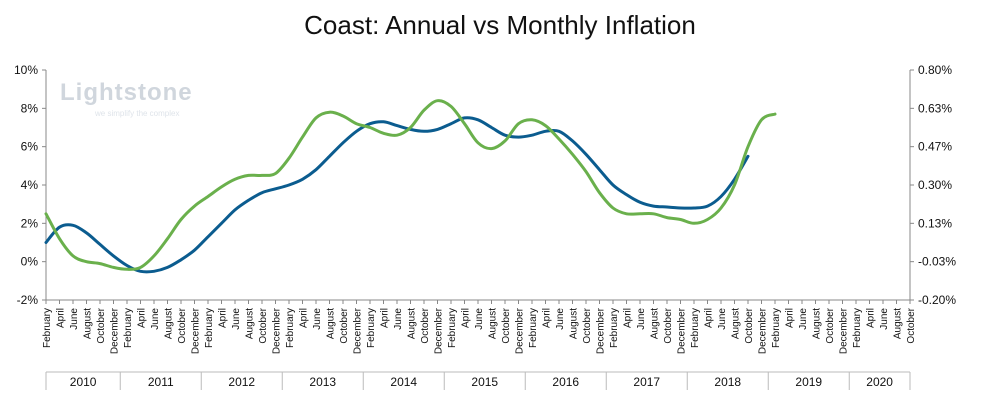  Describe the element at coordinates (808, 382) in the screenshot. I see `x-year-label: 2019` at that location.